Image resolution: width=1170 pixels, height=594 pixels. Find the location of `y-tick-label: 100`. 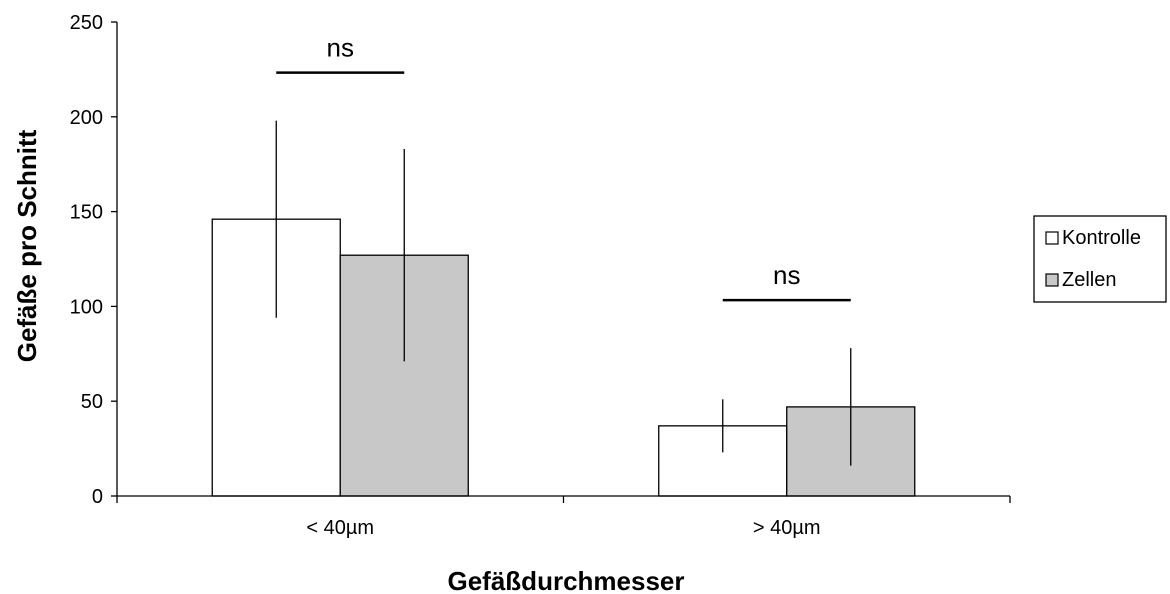

y-tick-label: 100 is located at coordinates (86, 307).